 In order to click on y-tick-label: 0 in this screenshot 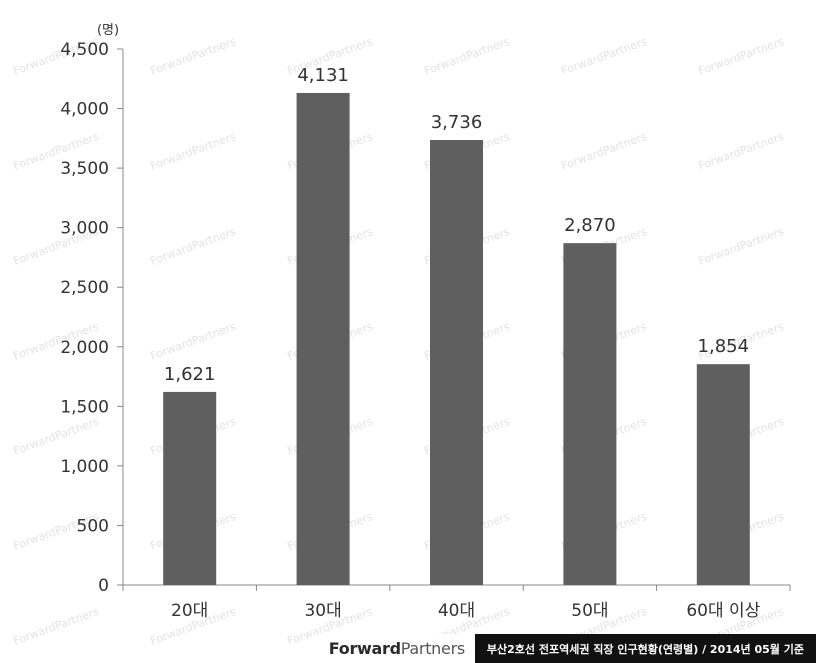, I will do `click(103, 586)`.